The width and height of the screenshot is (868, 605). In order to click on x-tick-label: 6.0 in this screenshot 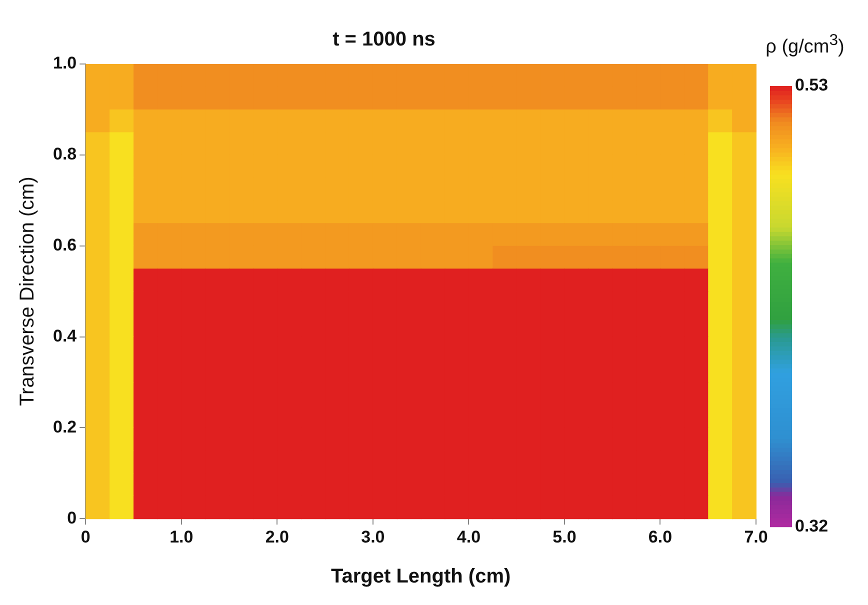, I will do `click(660, 536)`.